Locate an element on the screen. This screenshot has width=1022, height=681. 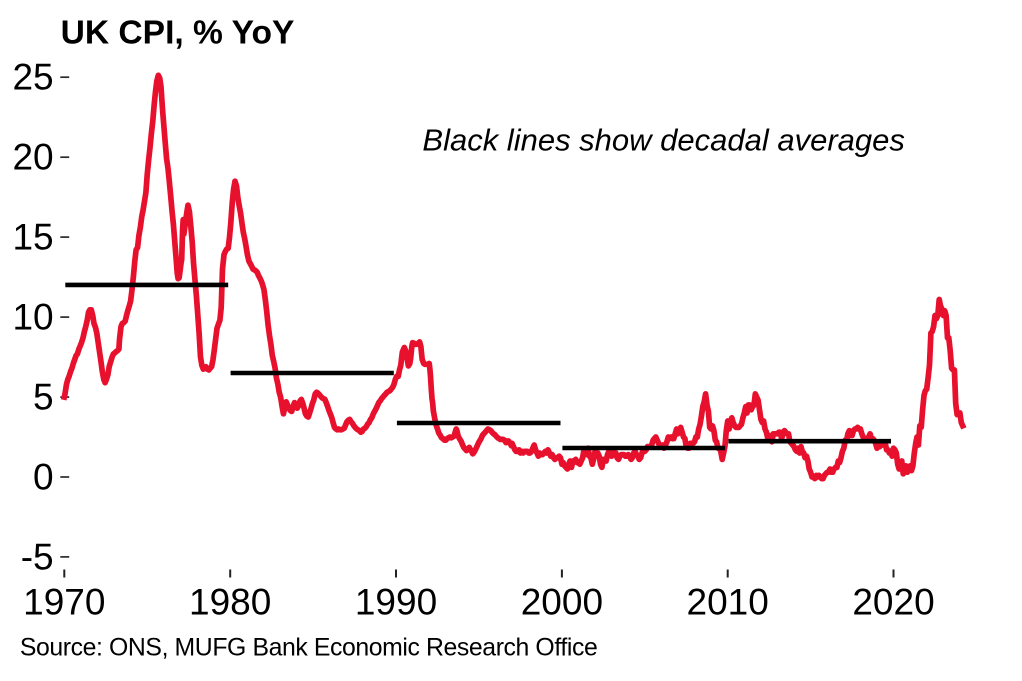
svg-text: 1970 is located at coordinates (64, 601).